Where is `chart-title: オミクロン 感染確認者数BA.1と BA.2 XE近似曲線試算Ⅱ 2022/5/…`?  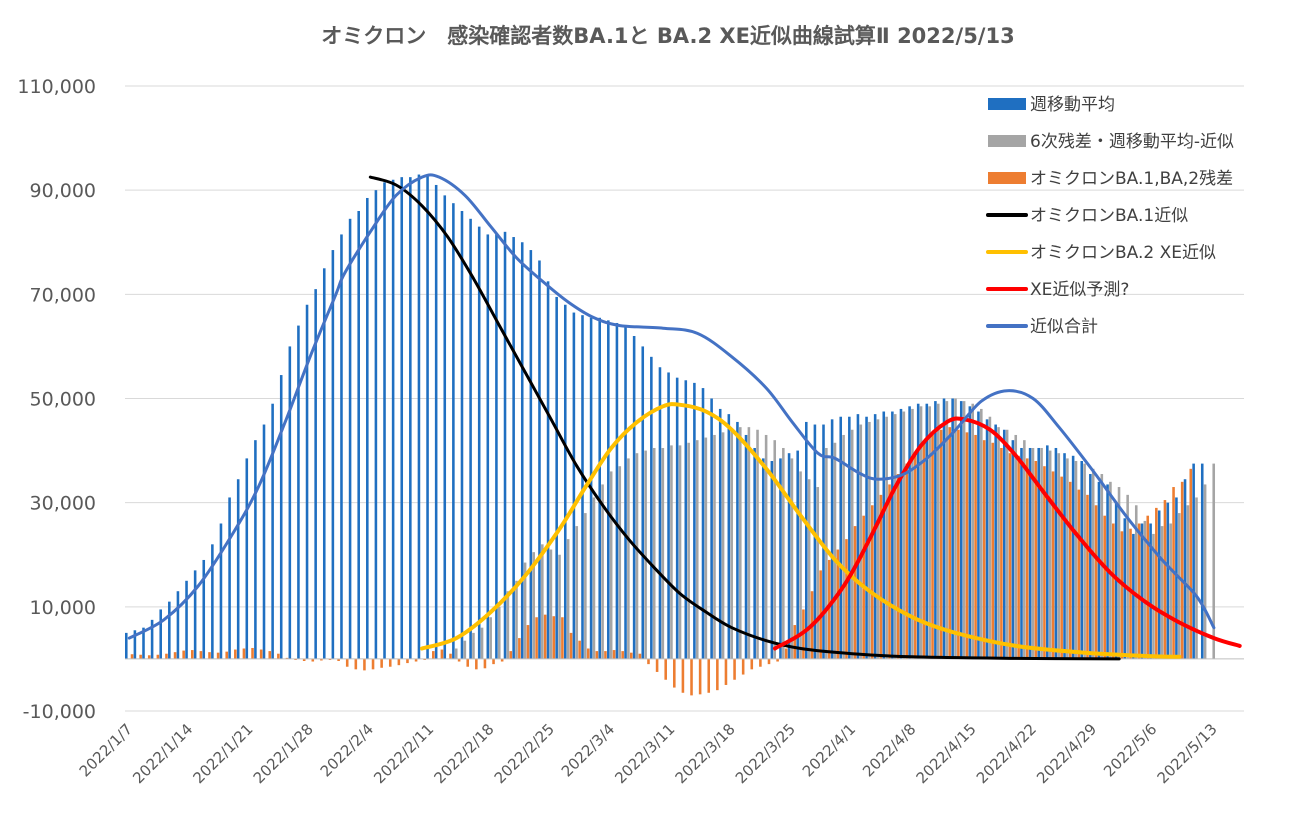 chart-title: オミクロン 感染確認者数BA.1と BA.2 XE近似曲線試算Ⅱ 2022/5/… is located at coordinates (667, 36).